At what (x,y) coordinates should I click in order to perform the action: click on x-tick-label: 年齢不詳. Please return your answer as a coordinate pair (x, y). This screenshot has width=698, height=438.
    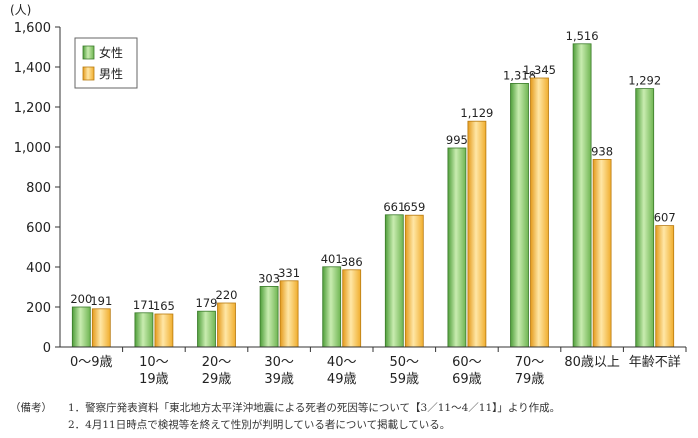
    Looking at the image, I should click on (655, 362).